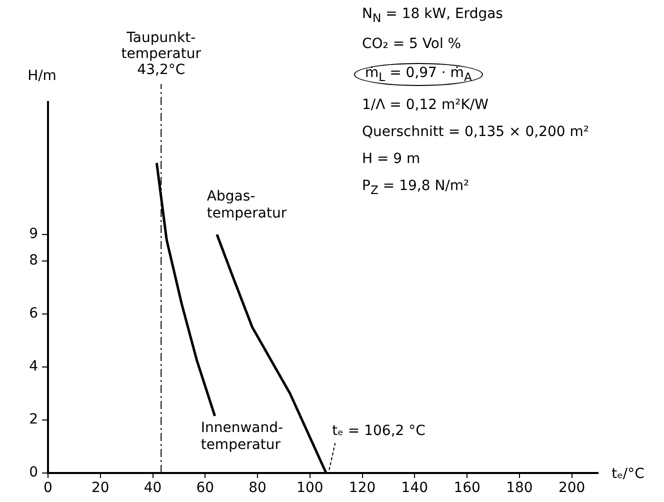 The width and height of the screenshot is (664, 502). What do you see at coordinates (246, 205) in the screenshot?
I see `series-label: Abgas- temperatur` at bounding box center [246, 205].